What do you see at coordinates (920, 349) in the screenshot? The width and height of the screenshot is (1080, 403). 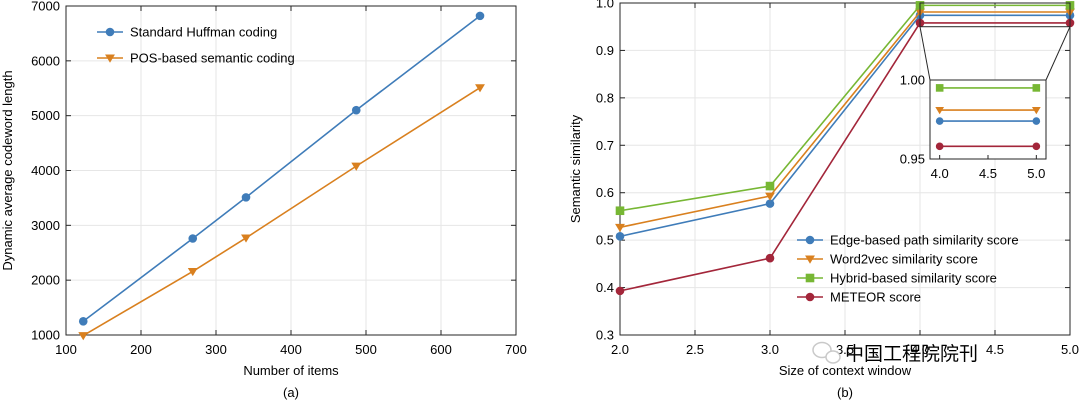 I see `x-tick-label: 4.0` at bounding box center [920, 349].